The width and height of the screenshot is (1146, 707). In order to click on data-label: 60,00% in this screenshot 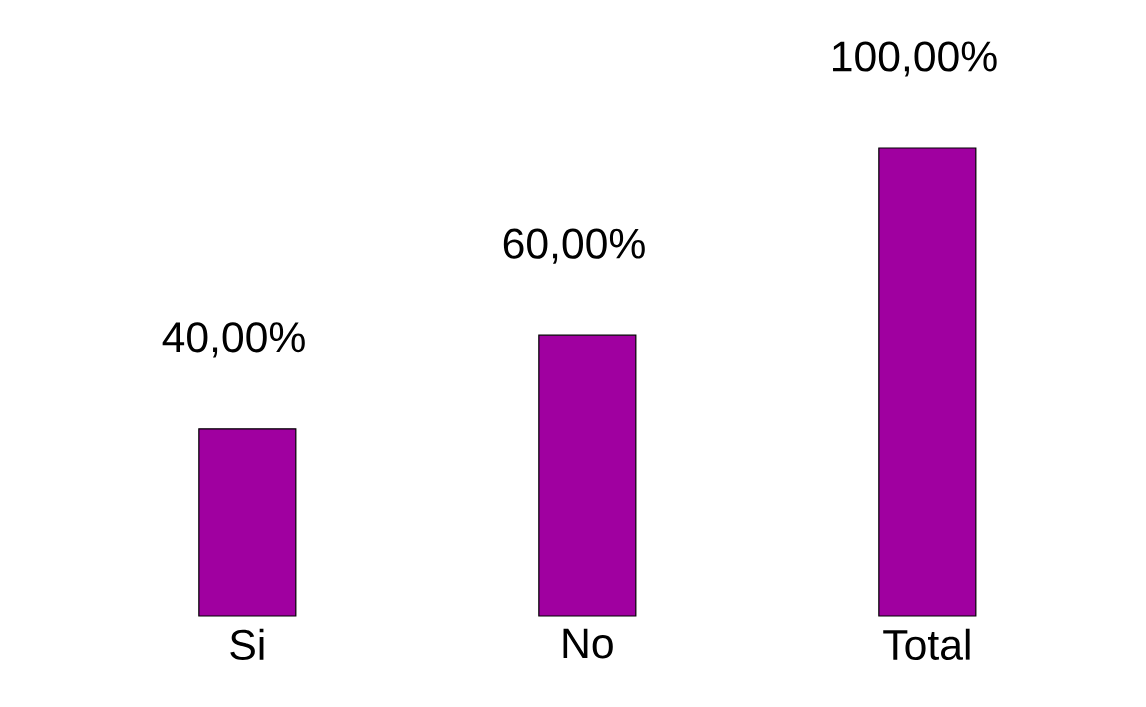, I will do `click(574, 246)`.